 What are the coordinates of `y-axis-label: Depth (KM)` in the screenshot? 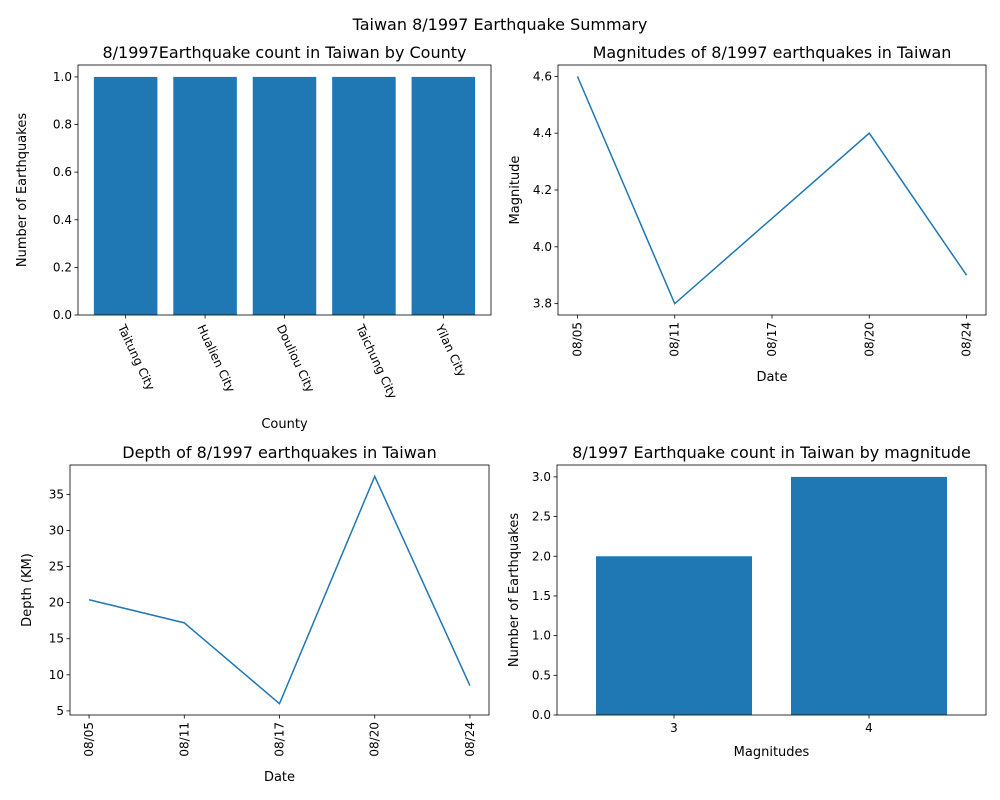 It's located at (27, 590).